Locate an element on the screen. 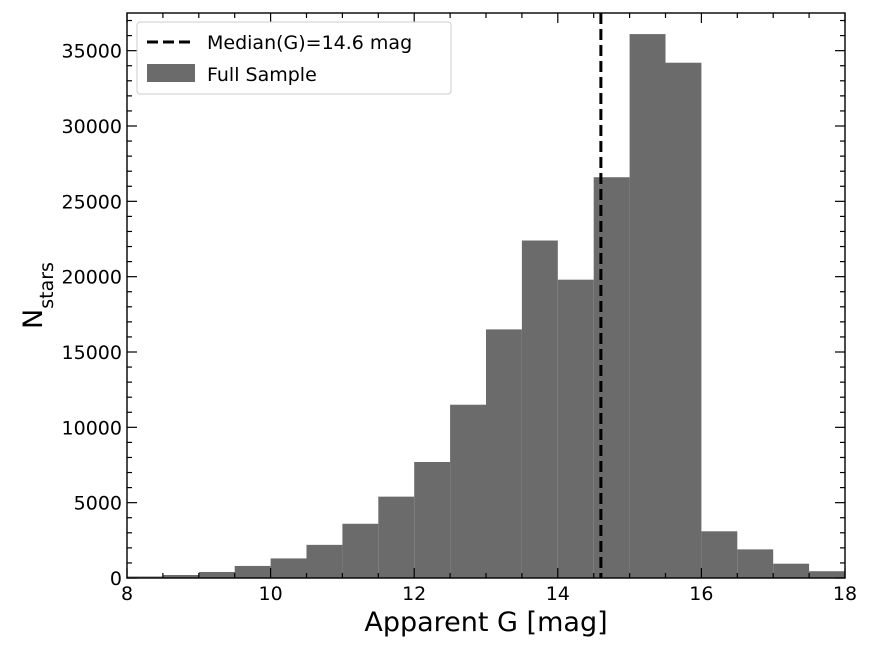 This screenshot has height=654, width=872. legend-median-label: Median(G)=14.6 mag is located at coordinates (309, 43).